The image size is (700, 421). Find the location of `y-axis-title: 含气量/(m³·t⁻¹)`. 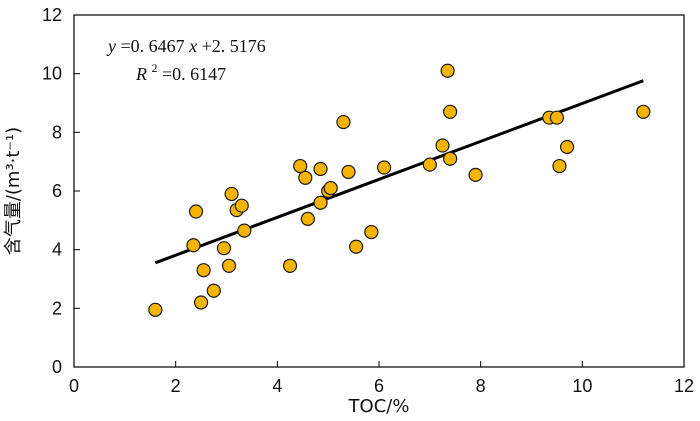

y-axis-title: 含气量/(m³·t⁻¹) is located at coordinates (13, 191).